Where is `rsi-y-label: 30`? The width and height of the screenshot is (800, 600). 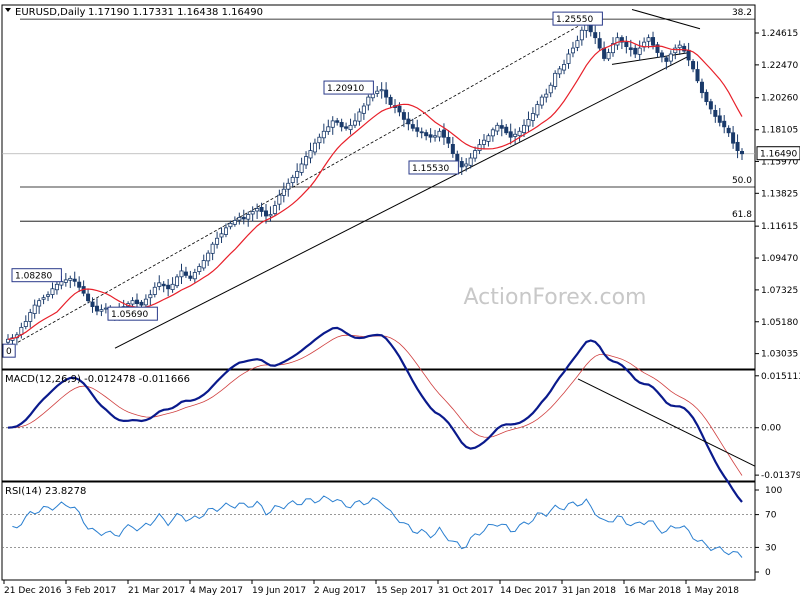 rsi-y-label: 30 is located at coordinates (771, 548).